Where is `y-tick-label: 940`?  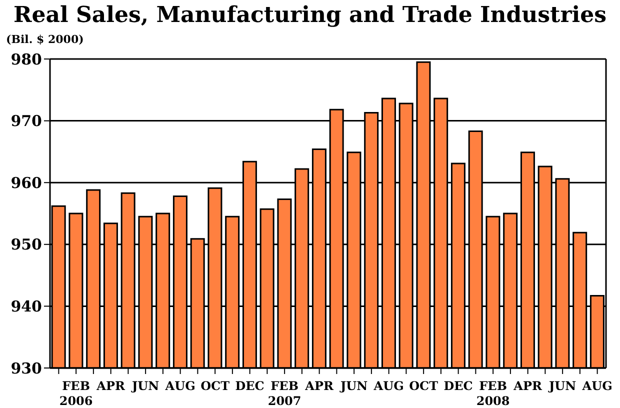 y-tick-label: 940 is located at coordinates (26, 307).